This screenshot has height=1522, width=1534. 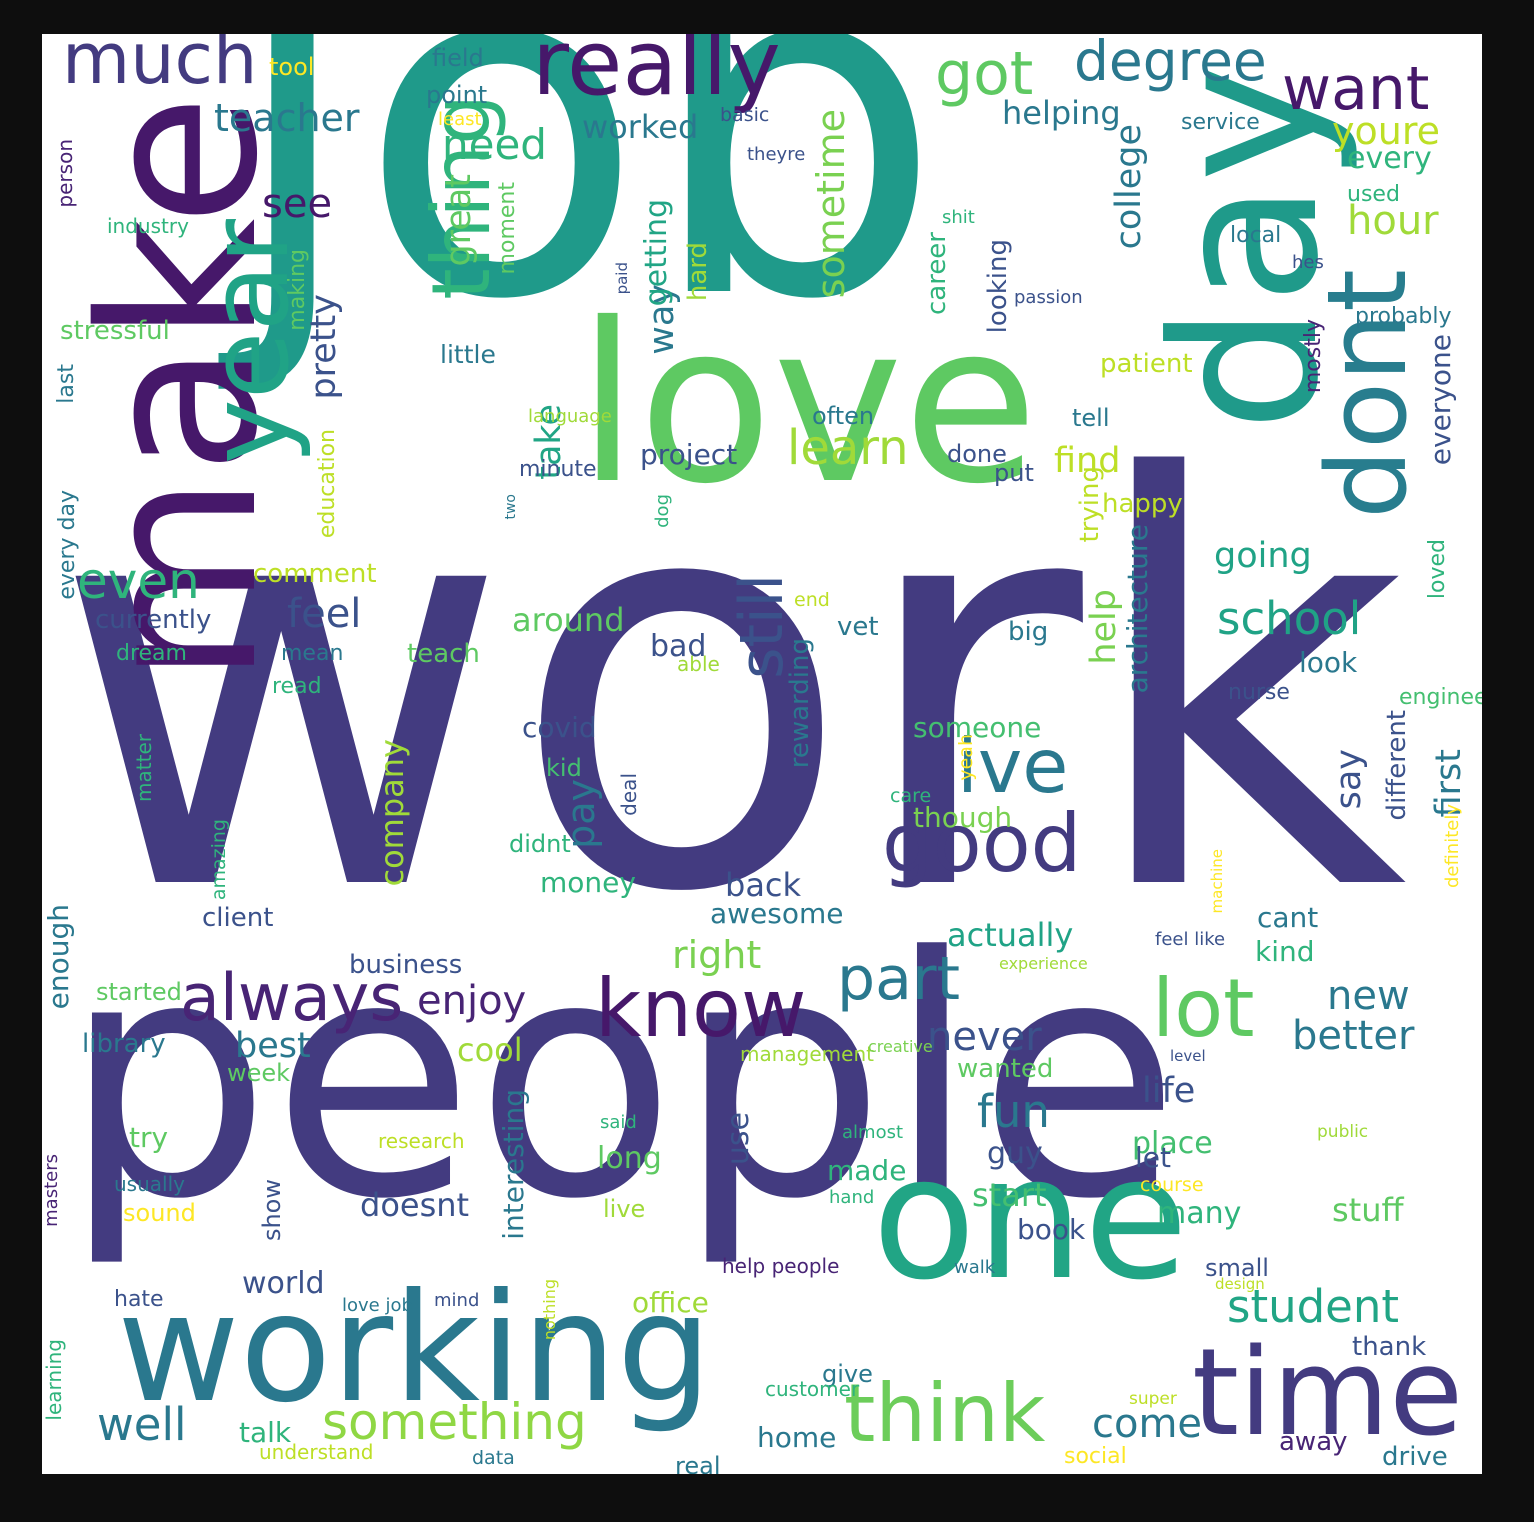 I want to click on word-didnt: didnt, so click(x=540, y=844).